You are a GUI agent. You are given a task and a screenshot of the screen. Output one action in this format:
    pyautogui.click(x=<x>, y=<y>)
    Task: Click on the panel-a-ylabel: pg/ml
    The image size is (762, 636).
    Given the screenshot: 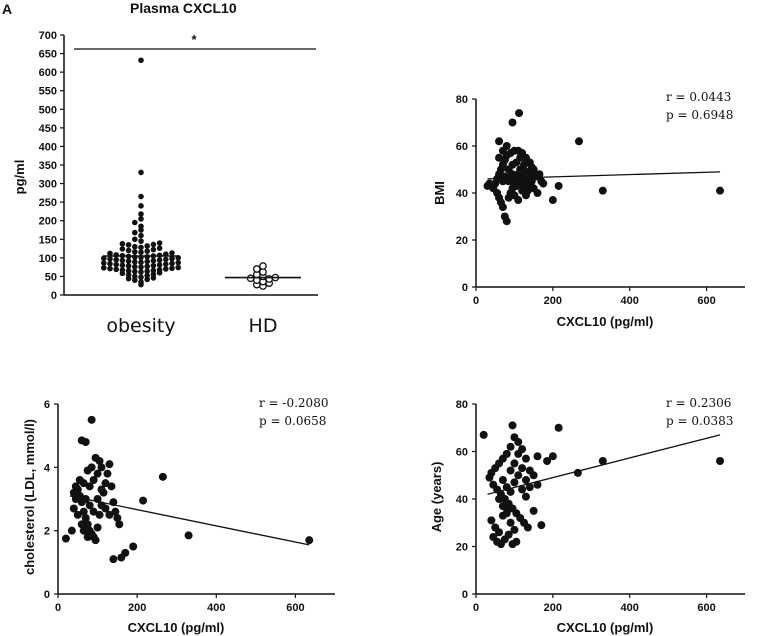 What is the action you would take?
    pyautogui.click(x=19, y=177)
    